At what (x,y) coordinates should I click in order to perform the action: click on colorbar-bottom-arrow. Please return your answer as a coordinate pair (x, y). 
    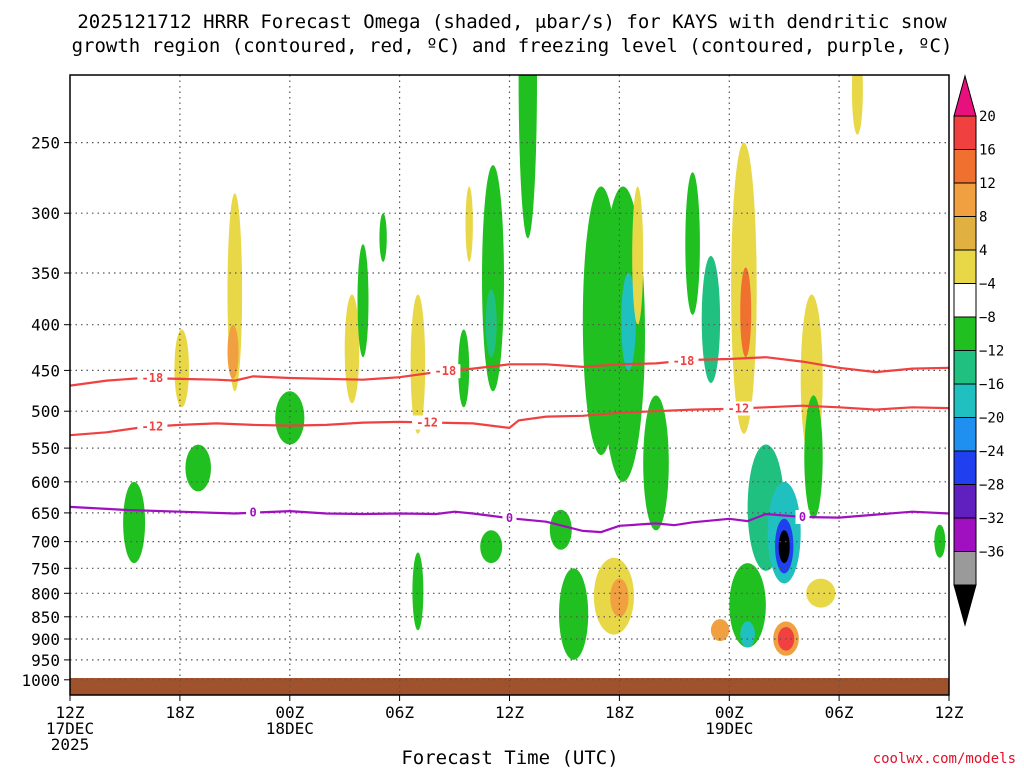
    Looking at the image, I should click on (965, 605).